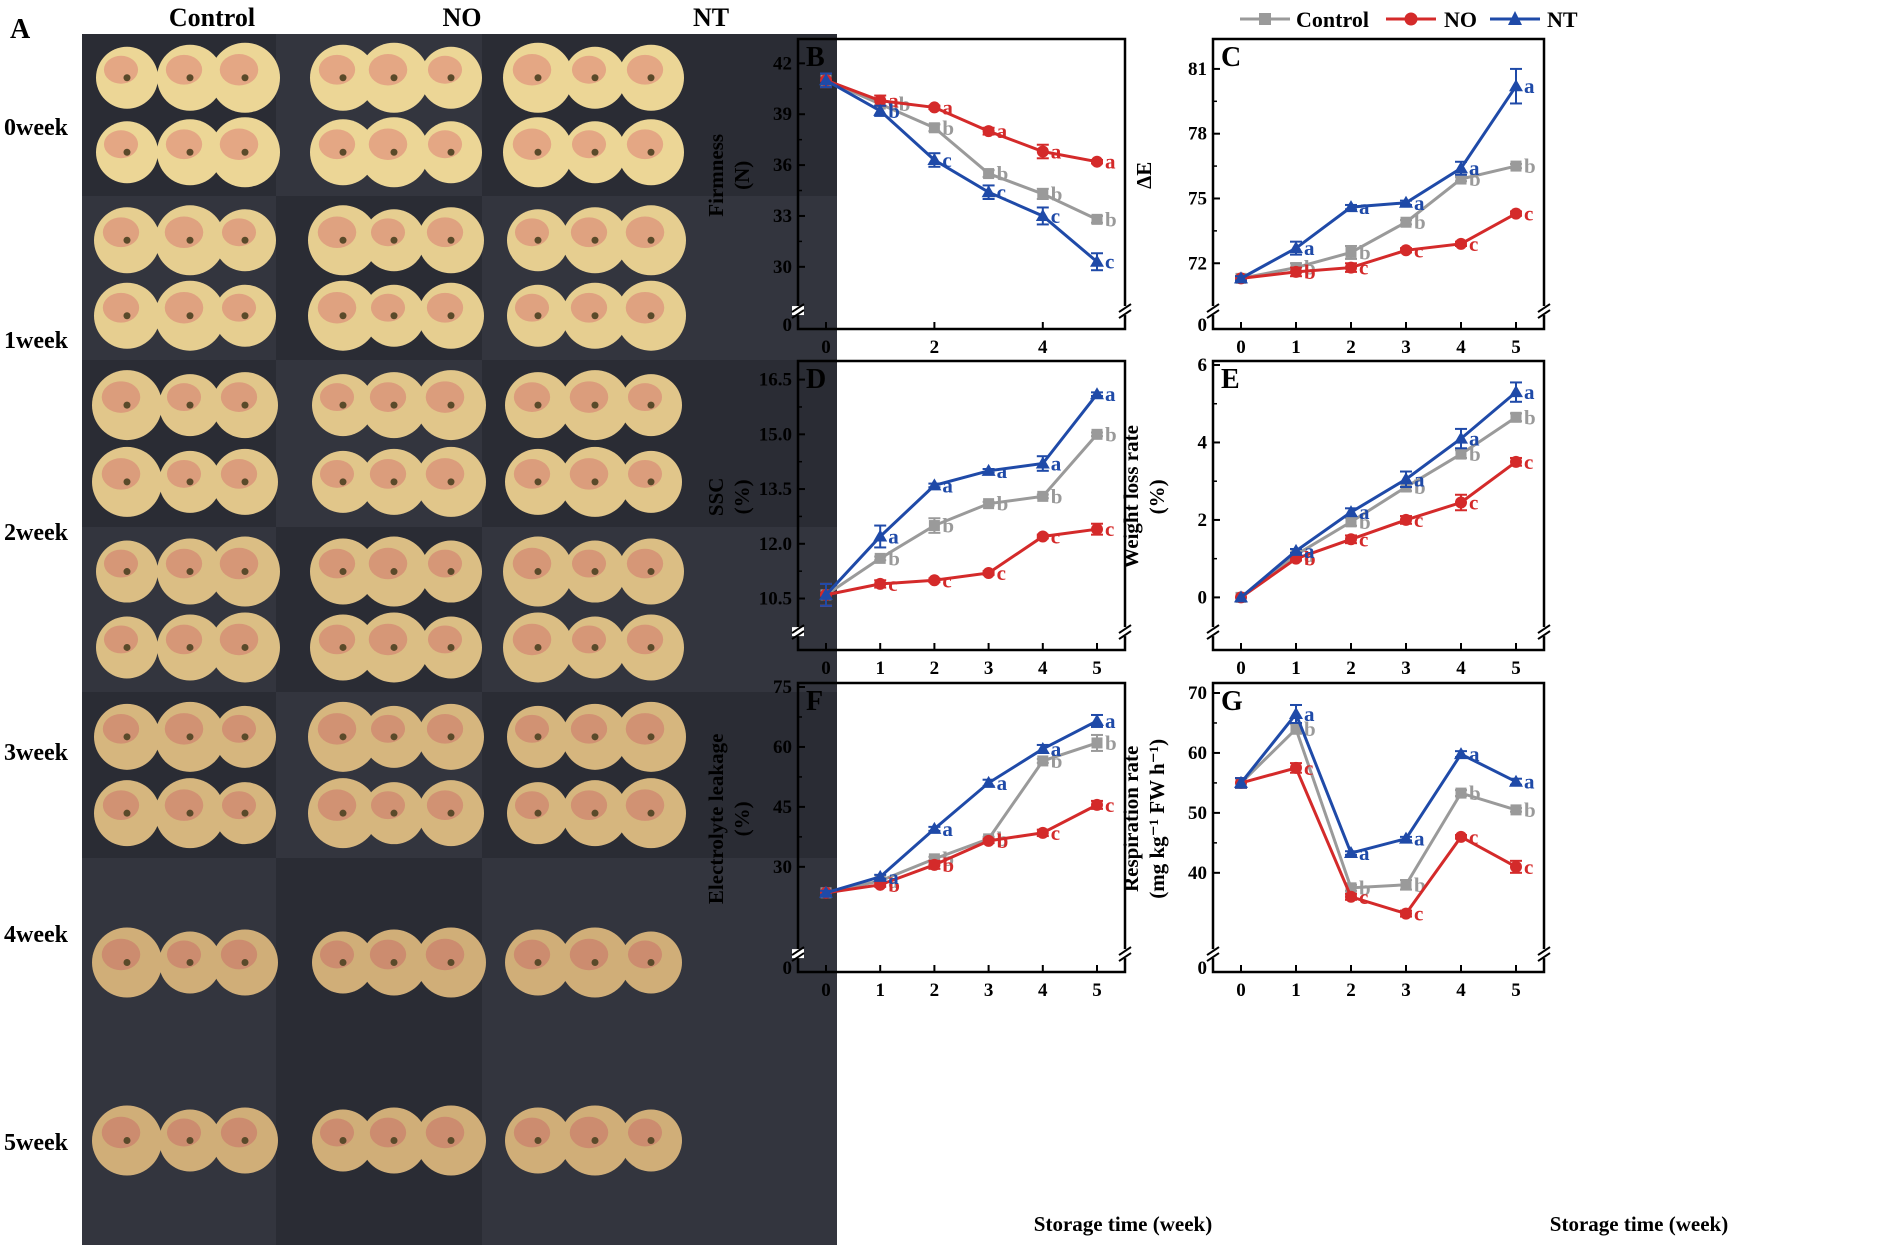  What do you see at coordinates (716, 175) in the screenshot?
I see `y-axis-title: Firmness` at bounding box center [716, 175].